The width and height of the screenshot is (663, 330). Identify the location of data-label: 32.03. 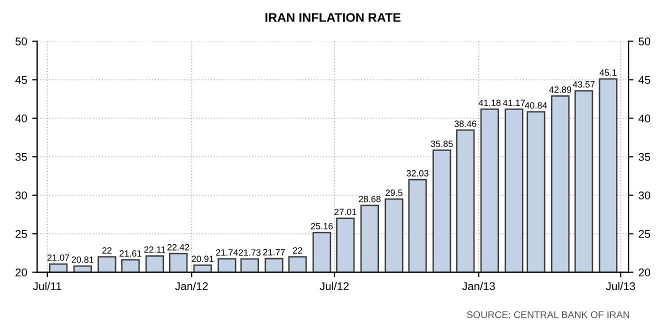
(417, 173).